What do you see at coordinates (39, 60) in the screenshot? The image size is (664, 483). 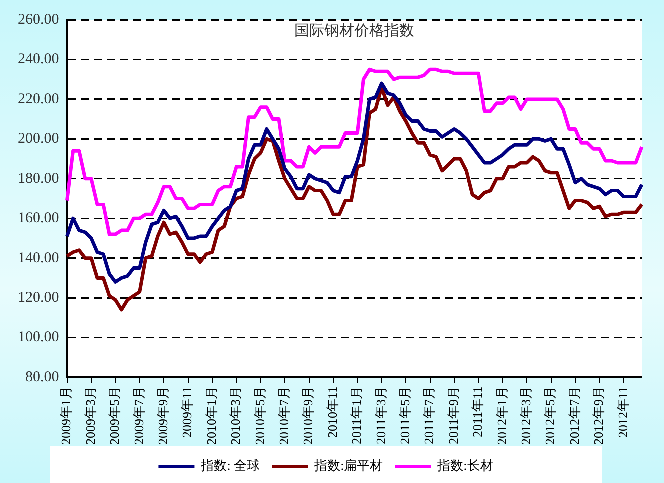 I see `y-tick-label: 240.00` at bounding box center [39, 60].